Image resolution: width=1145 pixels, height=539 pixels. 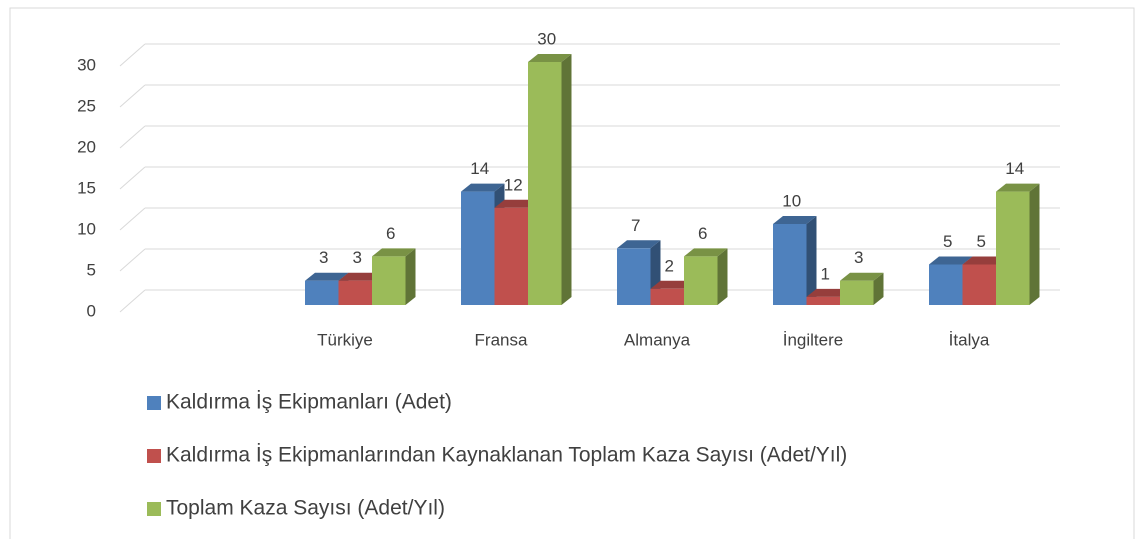 I want to click on y-tick-label: 30, so click(x=86, y=64).